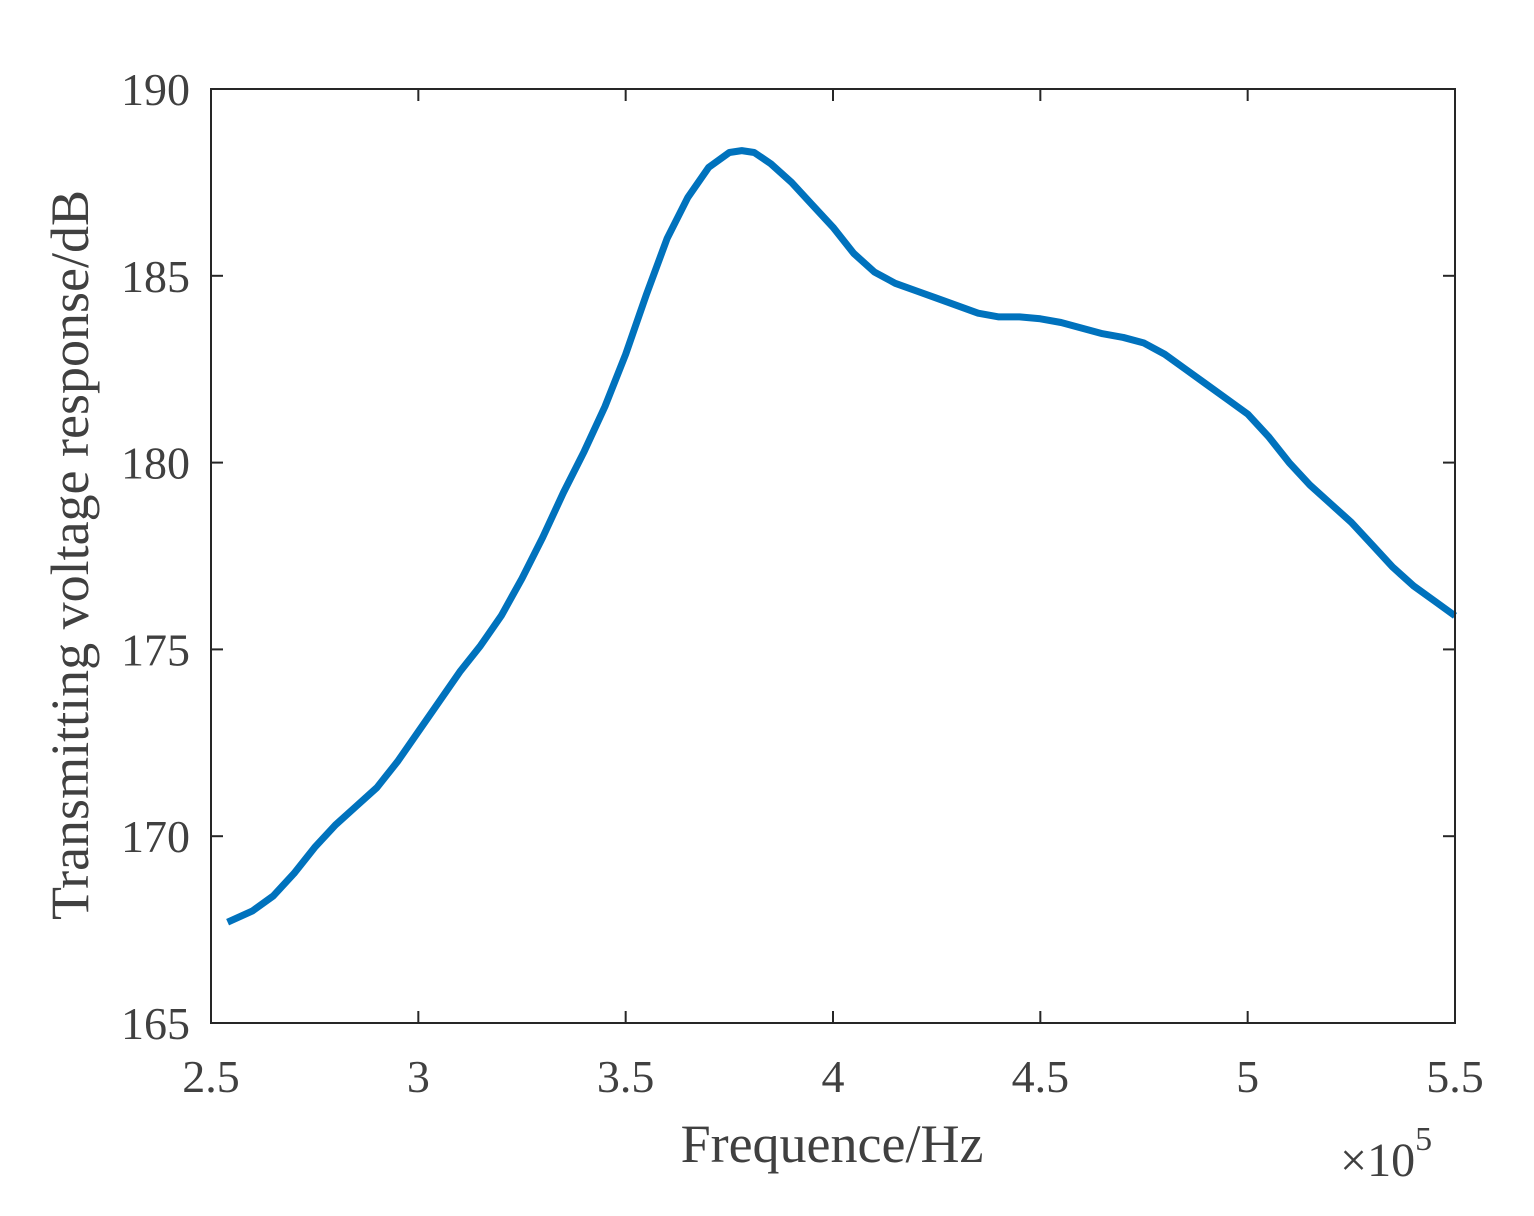 The height and width of the screenshot is (1216, 1534). What do you see at coordinates (211, 1076) in the screenshot?
I see `x-tick-label: 2.5` at bounding box center [211, 1076].